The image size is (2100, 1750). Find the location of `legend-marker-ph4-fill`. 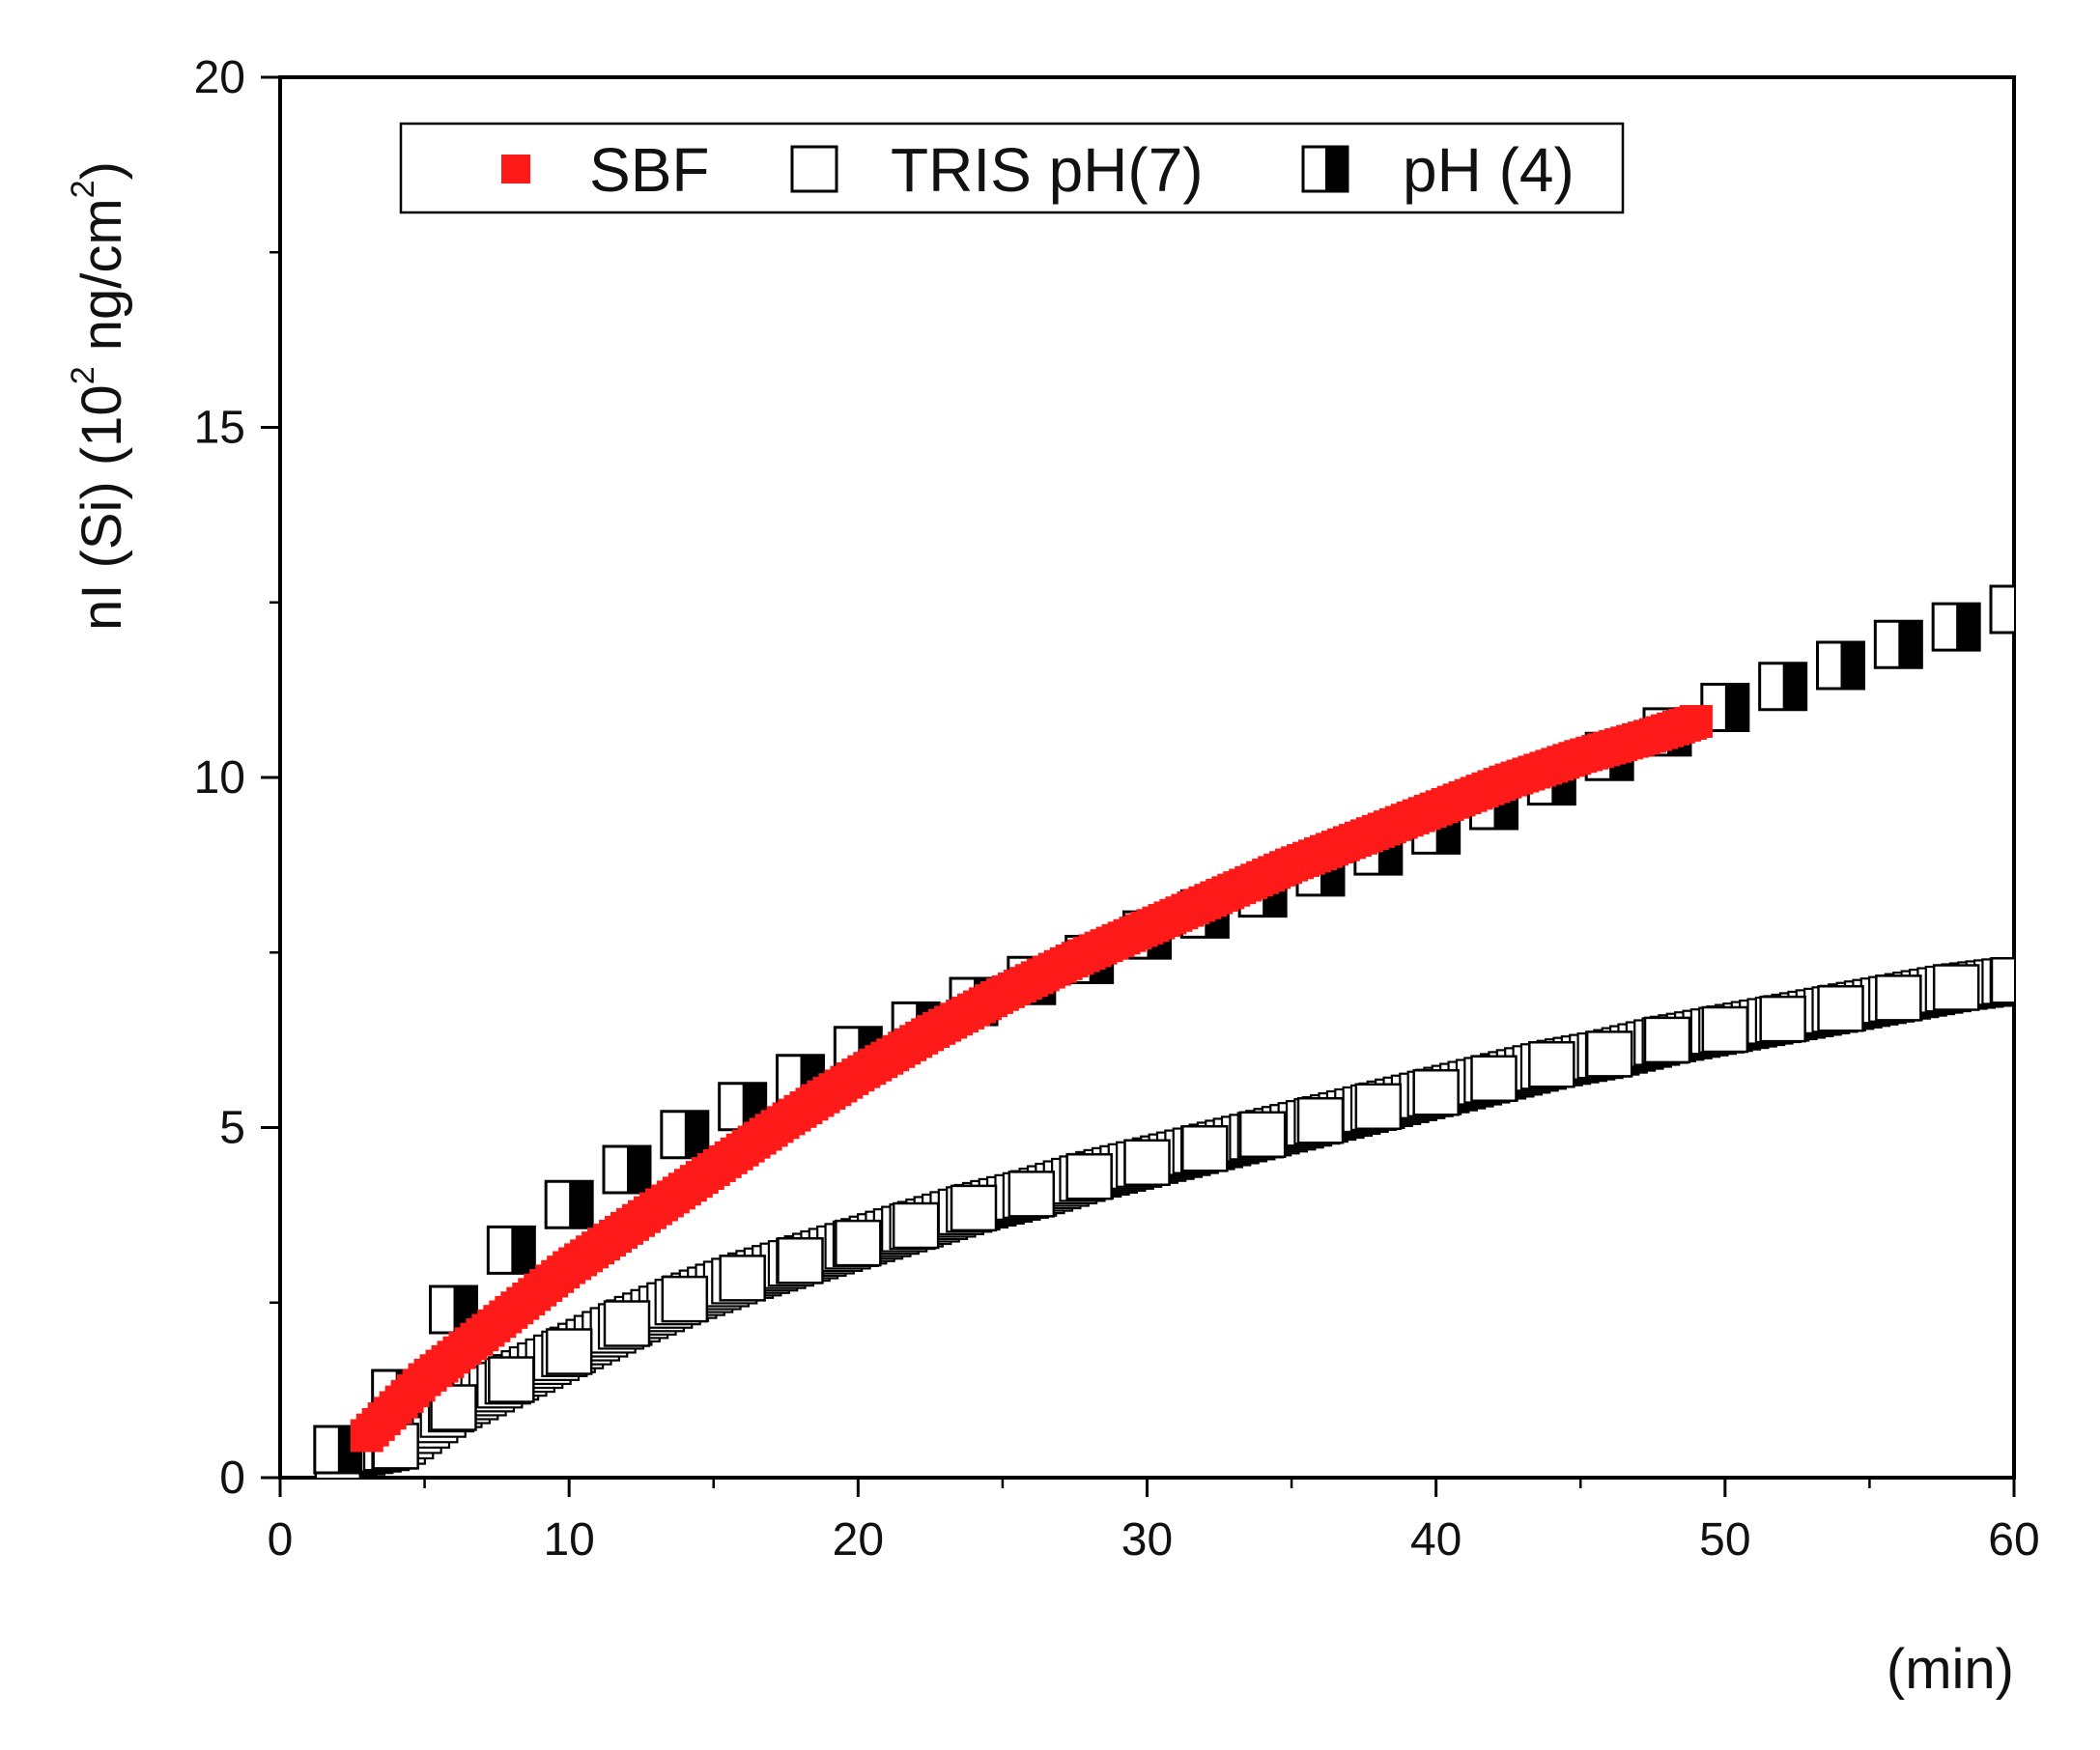

legend-marker-ph4-fill is located at coordinates (1336, 169).